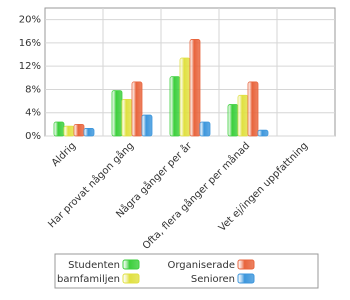 This screenshot has height=300, width=350. What do you see at coordinates (33, 89) in the screenshot?
I see `y-tick-label: 8%` at bounding box center [33, 89].